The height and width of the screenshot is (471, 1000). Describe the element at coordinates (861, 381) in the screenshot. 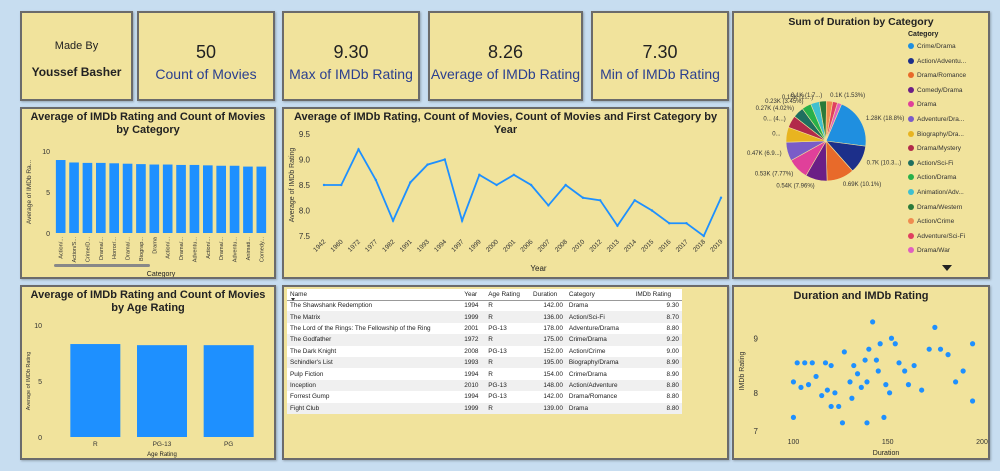

I see `duration-rating-scatter: 7 8 9 100 150 200 IMDb Rating Duration` at that location.